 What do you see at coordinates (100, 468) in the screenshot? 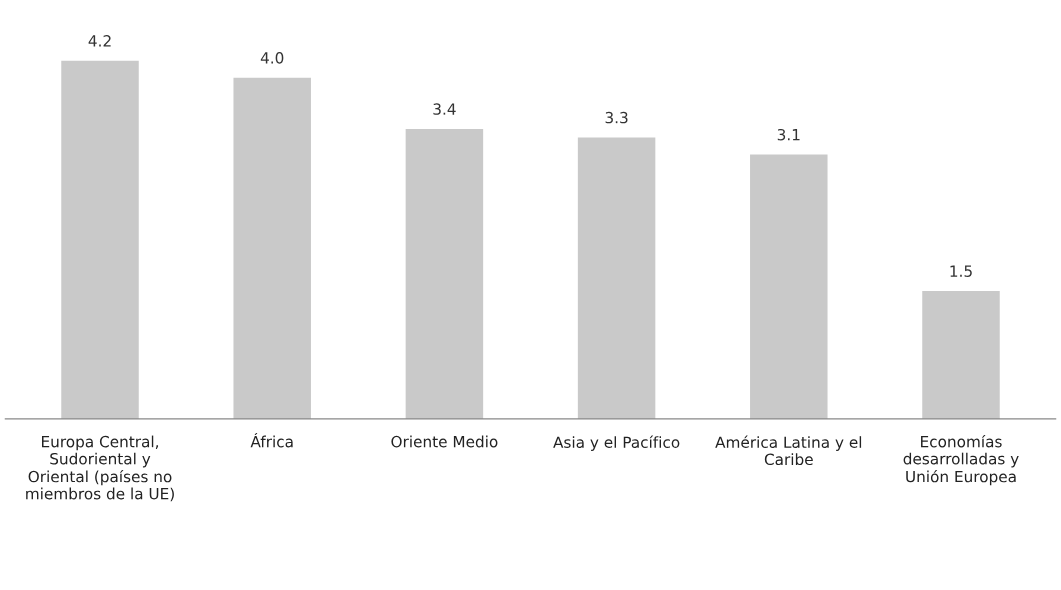
I see `x-tick-label: Europa Central, Sudoriental y Oriental (países no miembros de la UE)` at bounding box center [100, 468].